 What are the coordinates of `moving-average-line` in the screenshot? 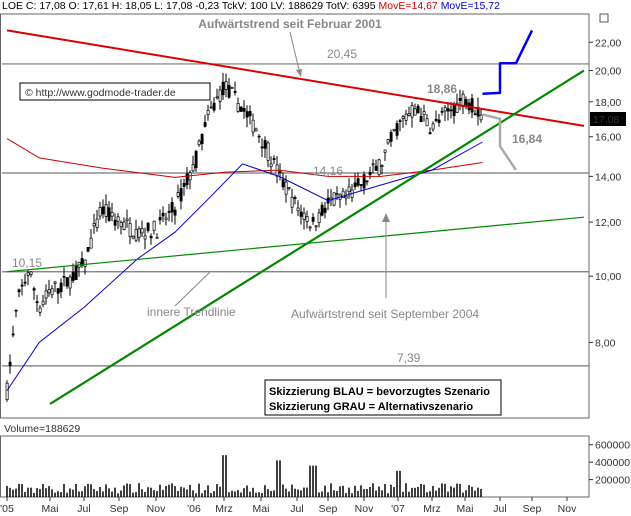 It's located at (244, 158).